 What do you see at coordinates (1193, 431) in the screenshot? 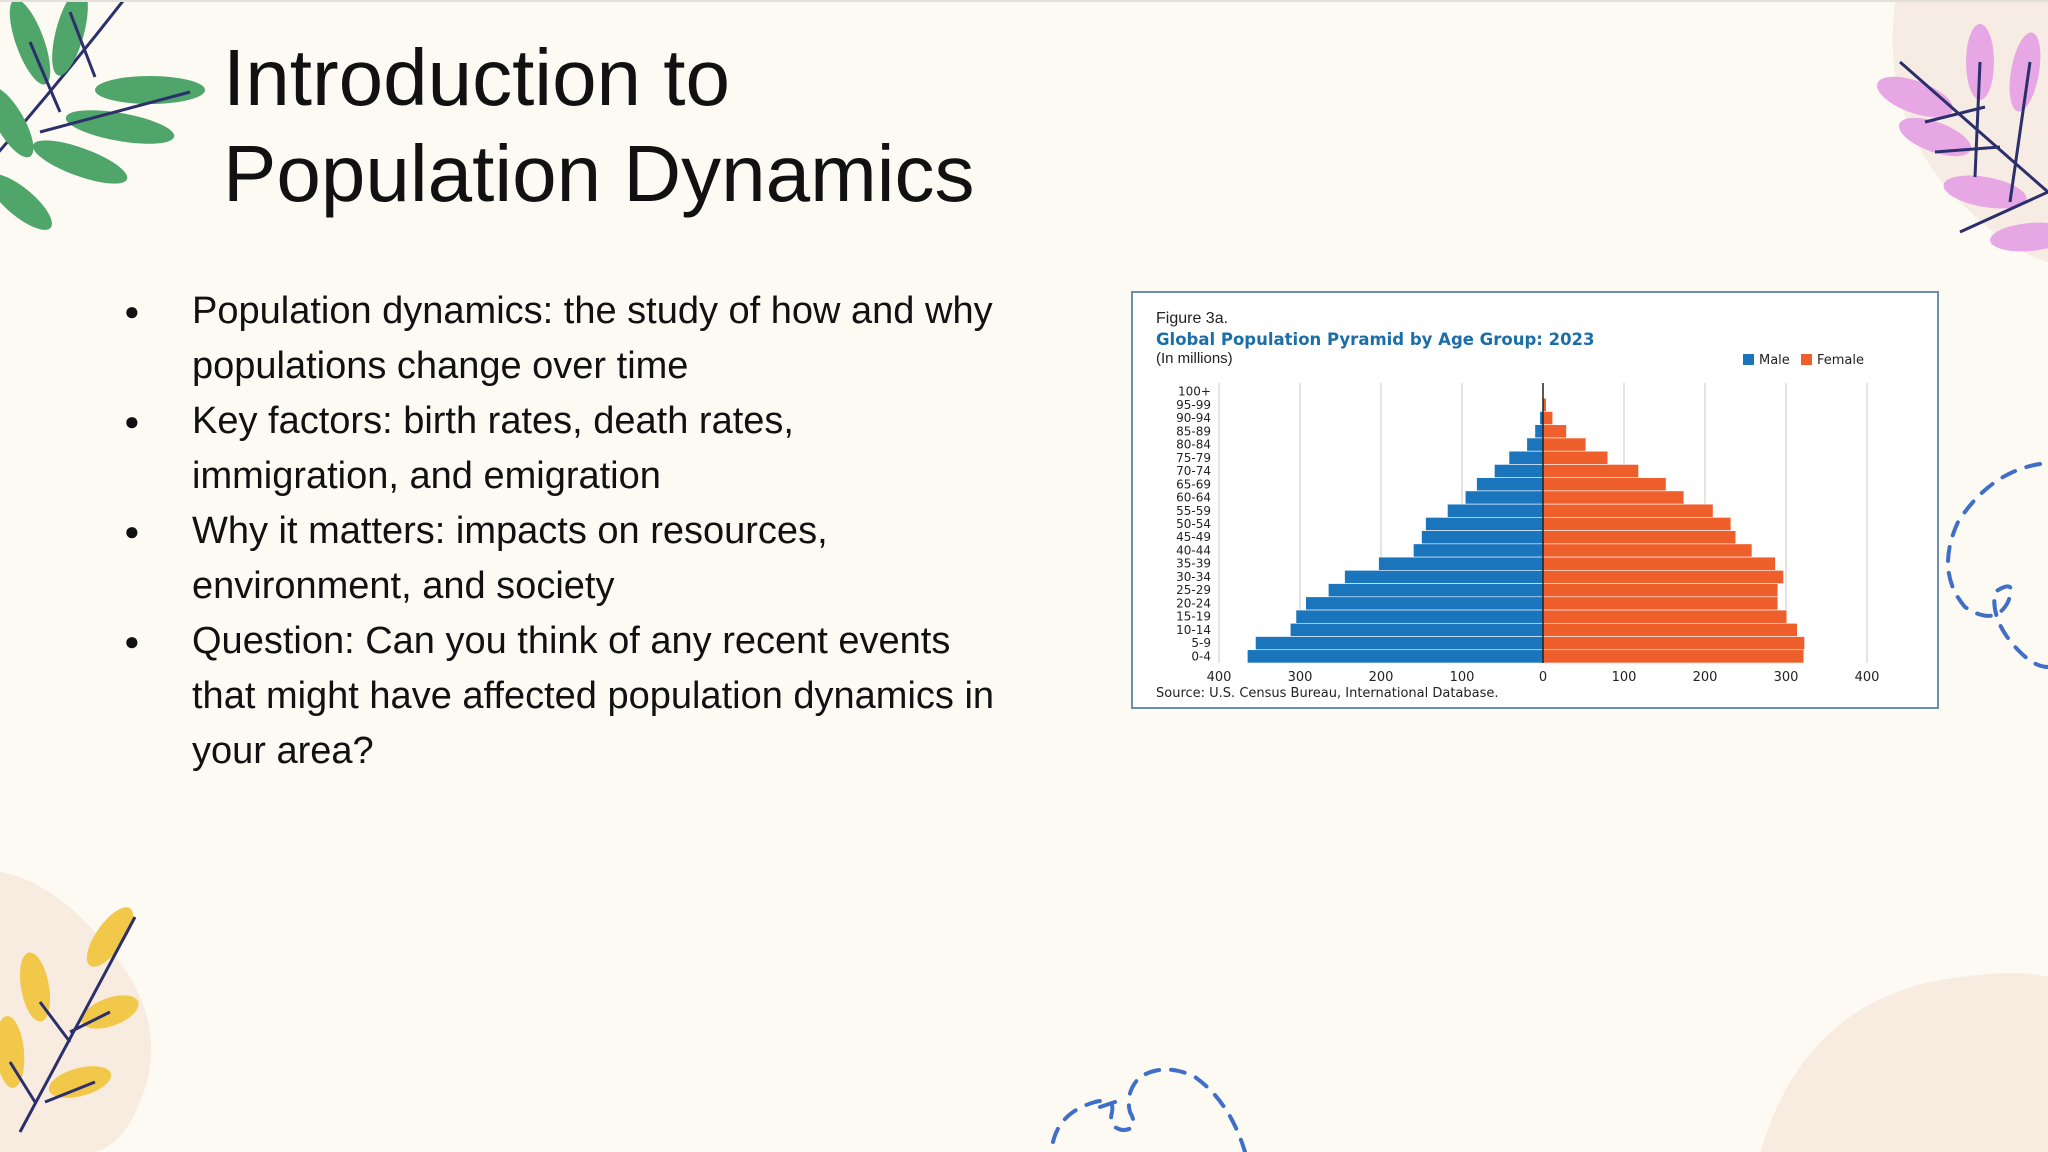
I see `age-group-label: 85-89` at bounding box center [1193, 431].